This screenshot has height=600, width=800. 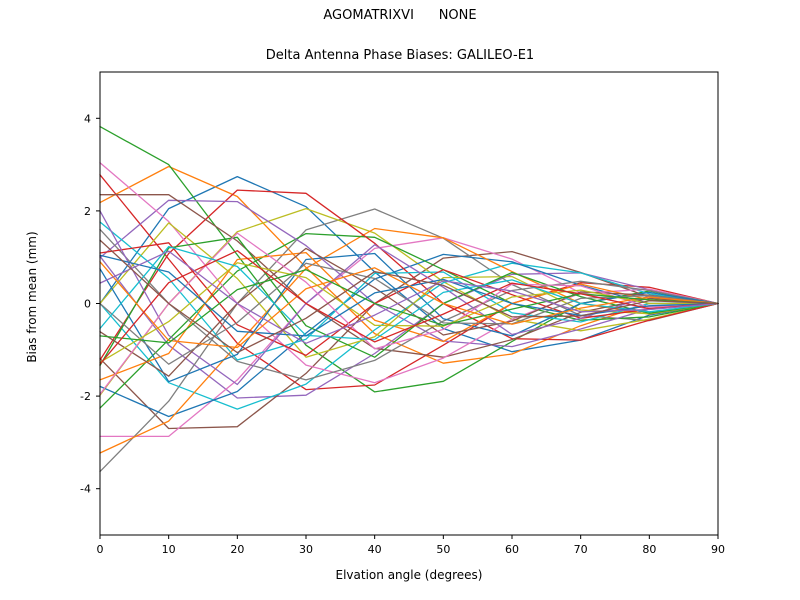 I want to click on x-tick-label: 10, so click(x=169, y=549).